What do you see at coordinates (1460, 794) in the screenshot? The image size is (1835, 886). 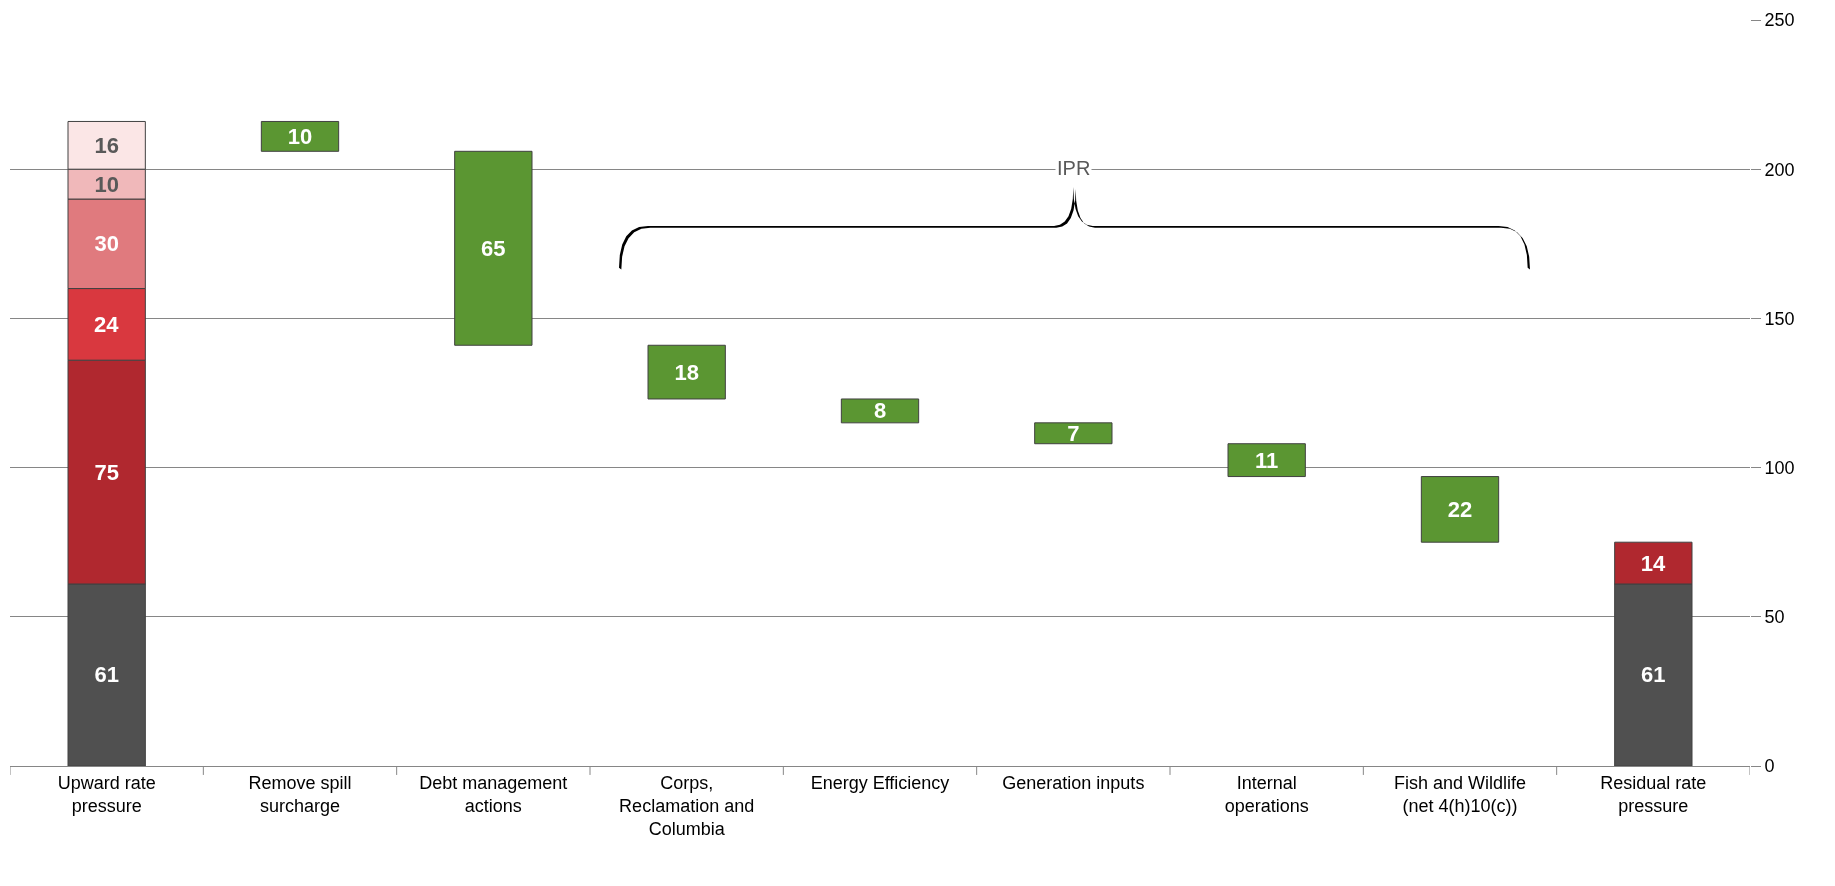 I see `x-tick-label: Fish and Wildlife (net 4(h)10(c))` at bounding box center [1460, 794].